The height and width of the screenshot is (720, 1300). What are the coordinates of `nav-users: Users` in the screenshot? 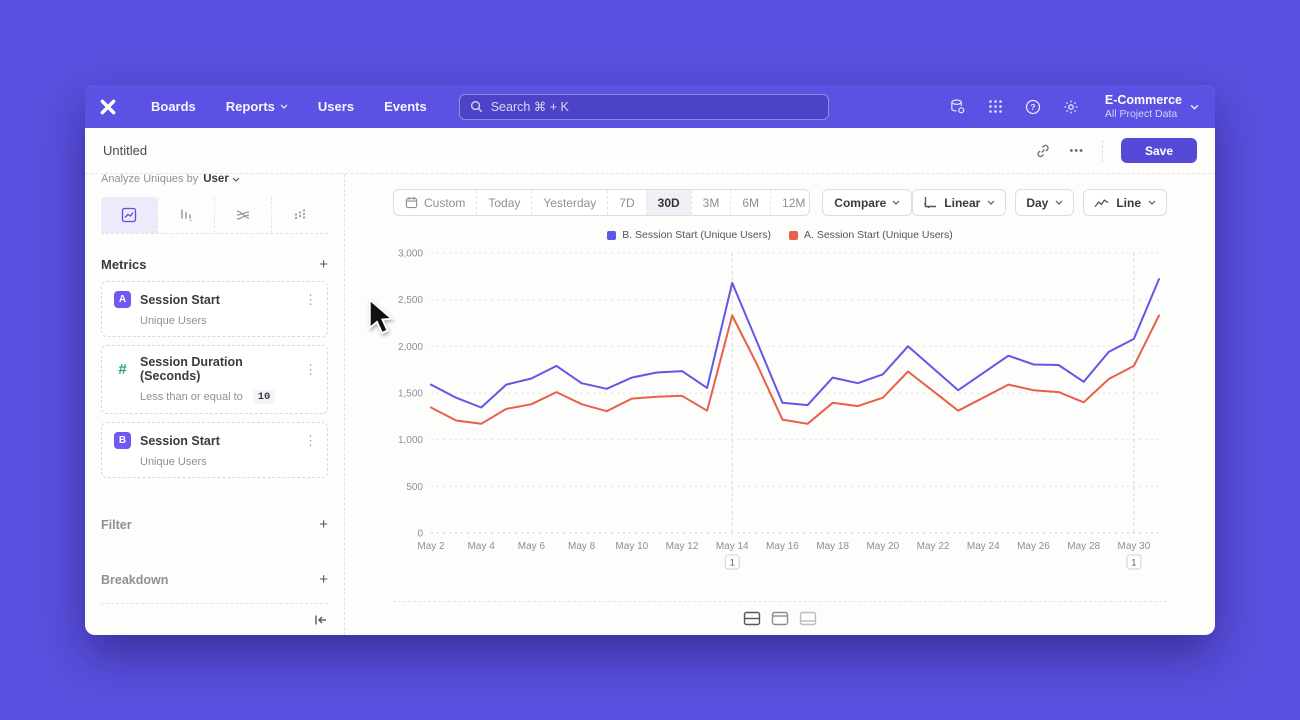 It's located at (336, 106).